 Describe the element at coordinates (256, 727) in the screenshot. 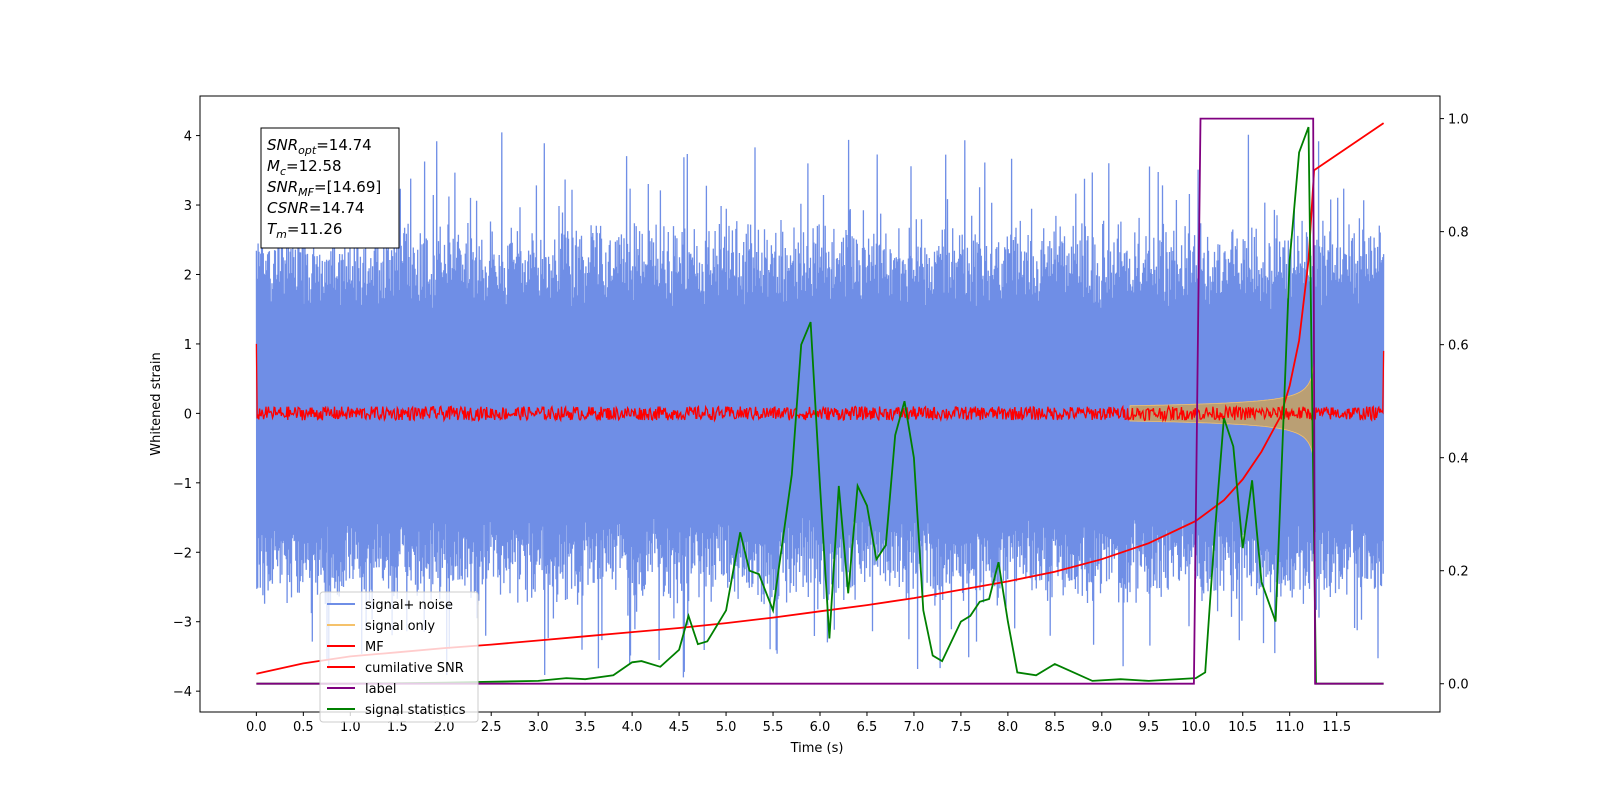

I see `x-tick-label: 0.0` at that location.